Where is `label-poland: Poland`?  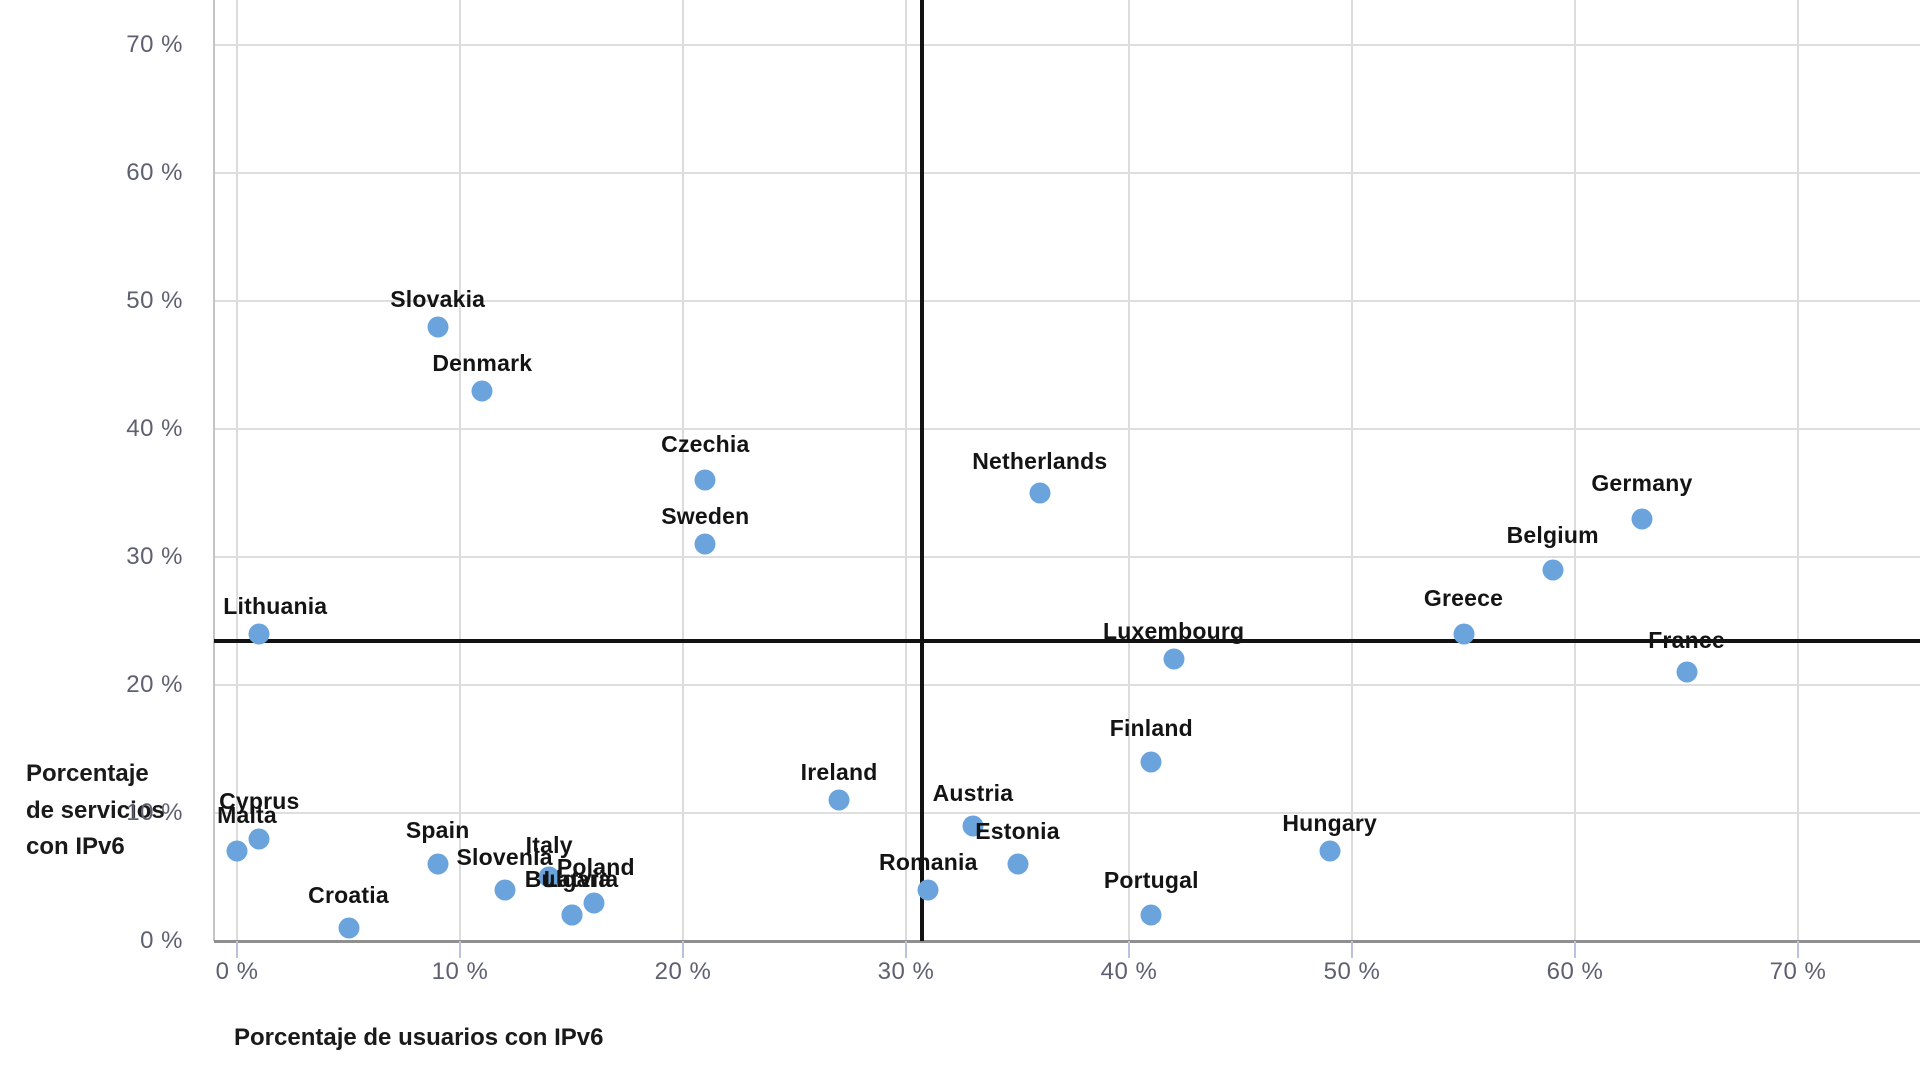
label-poland: Poland is located at coordinates (595, 866).